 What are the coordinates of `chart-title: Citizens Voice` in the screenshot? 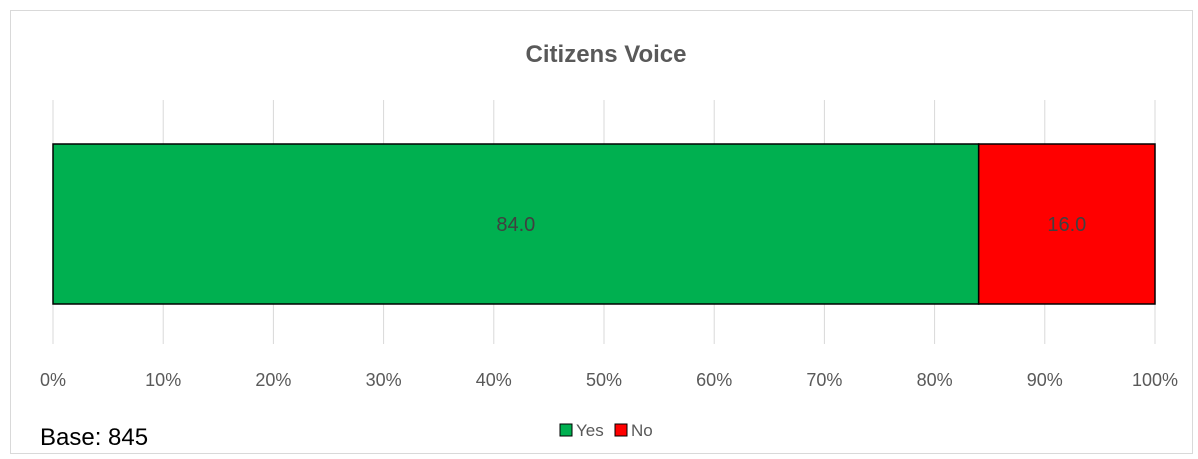 It's located at (606, 54).